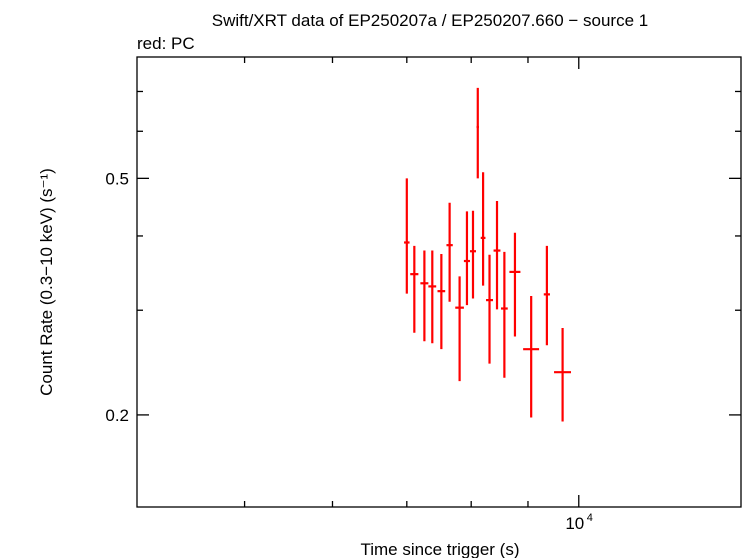 The image size is (746, 558). What do you see at coordinates (117, 178) in the screenshot?
I see `y-tick-label: 0.5` at bounding box center [117, 178].